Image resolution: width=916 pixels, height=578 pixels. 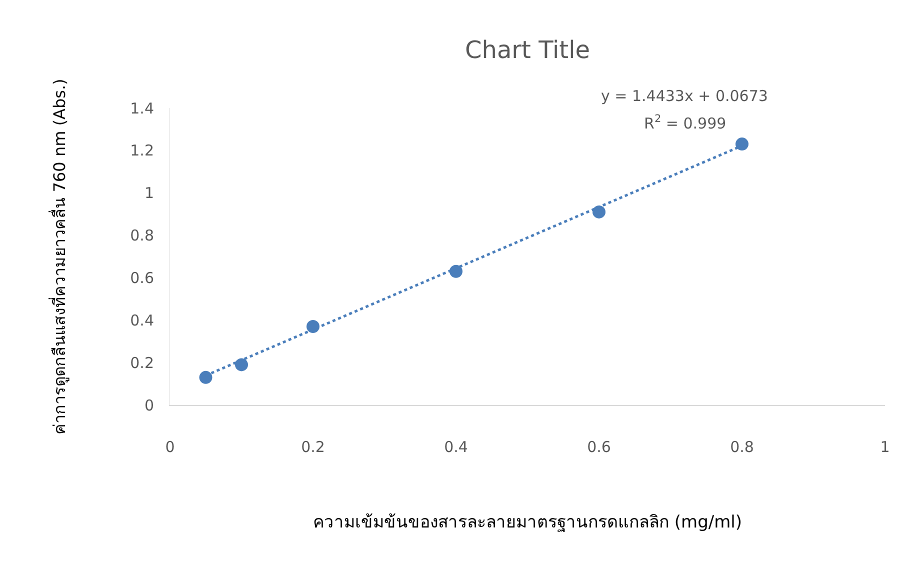 I want to click on x-tick-label: 0.4, so click(x=456, y=447).